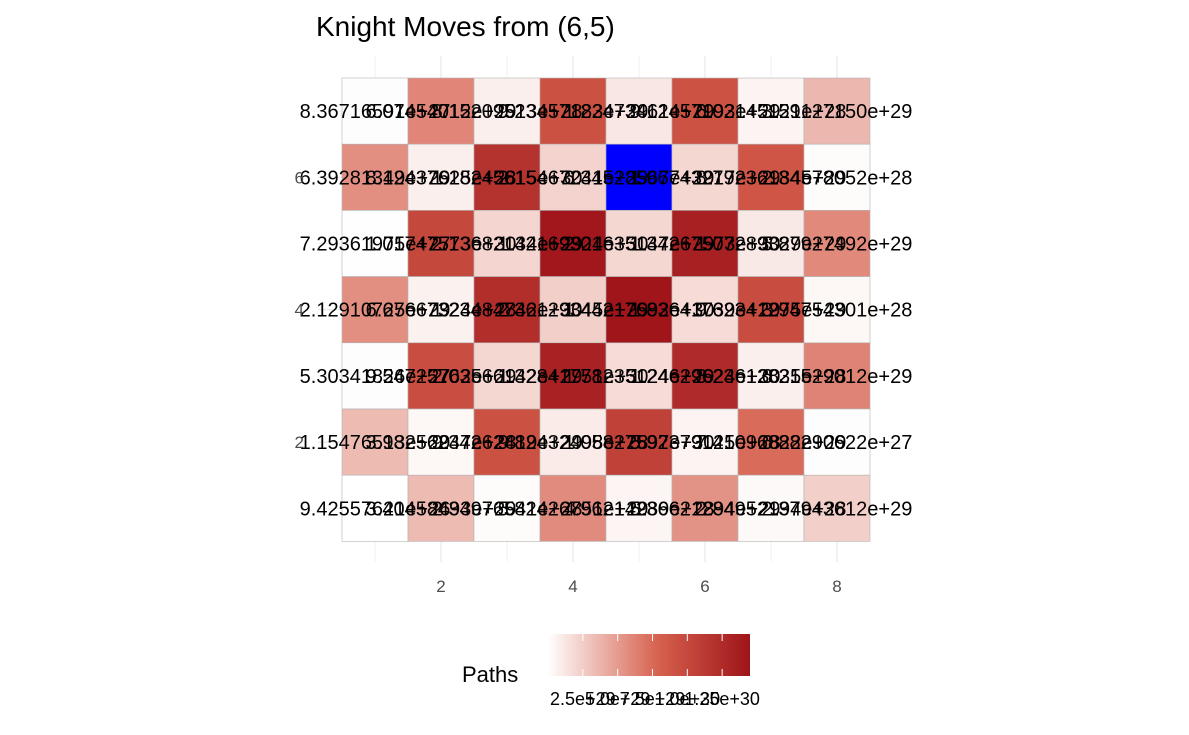  I want to click on cell-value-label: 1.23484742e+30, so click(507, 311).